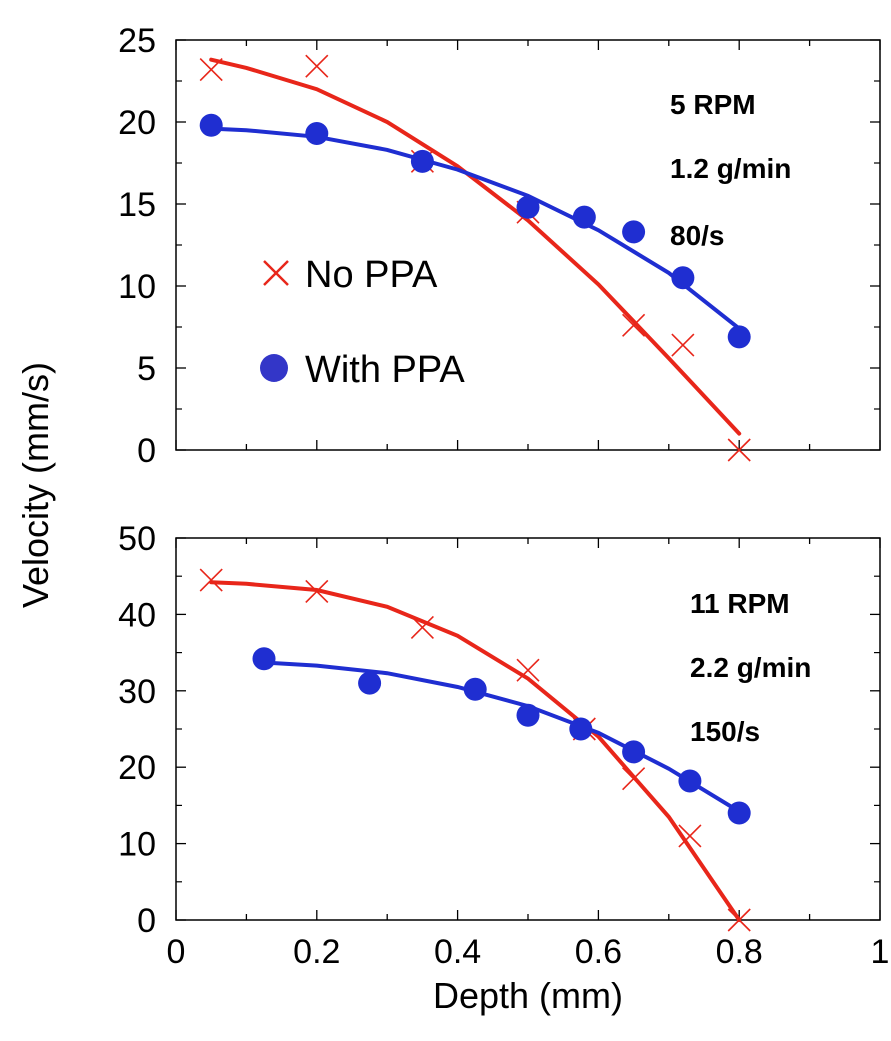 The image size is (891, 1041). Describe the element at coordinates (274, 368) in the screenshot. I see `legend-with-ppa-marker` at that location.